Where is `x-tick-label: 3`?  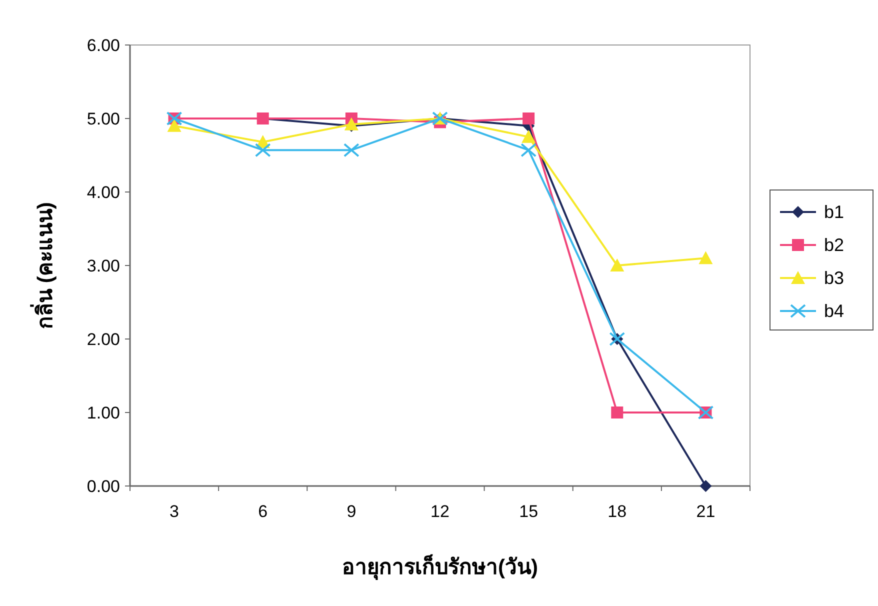 x-tick-label: 3 is located at coordinates (175, 511).